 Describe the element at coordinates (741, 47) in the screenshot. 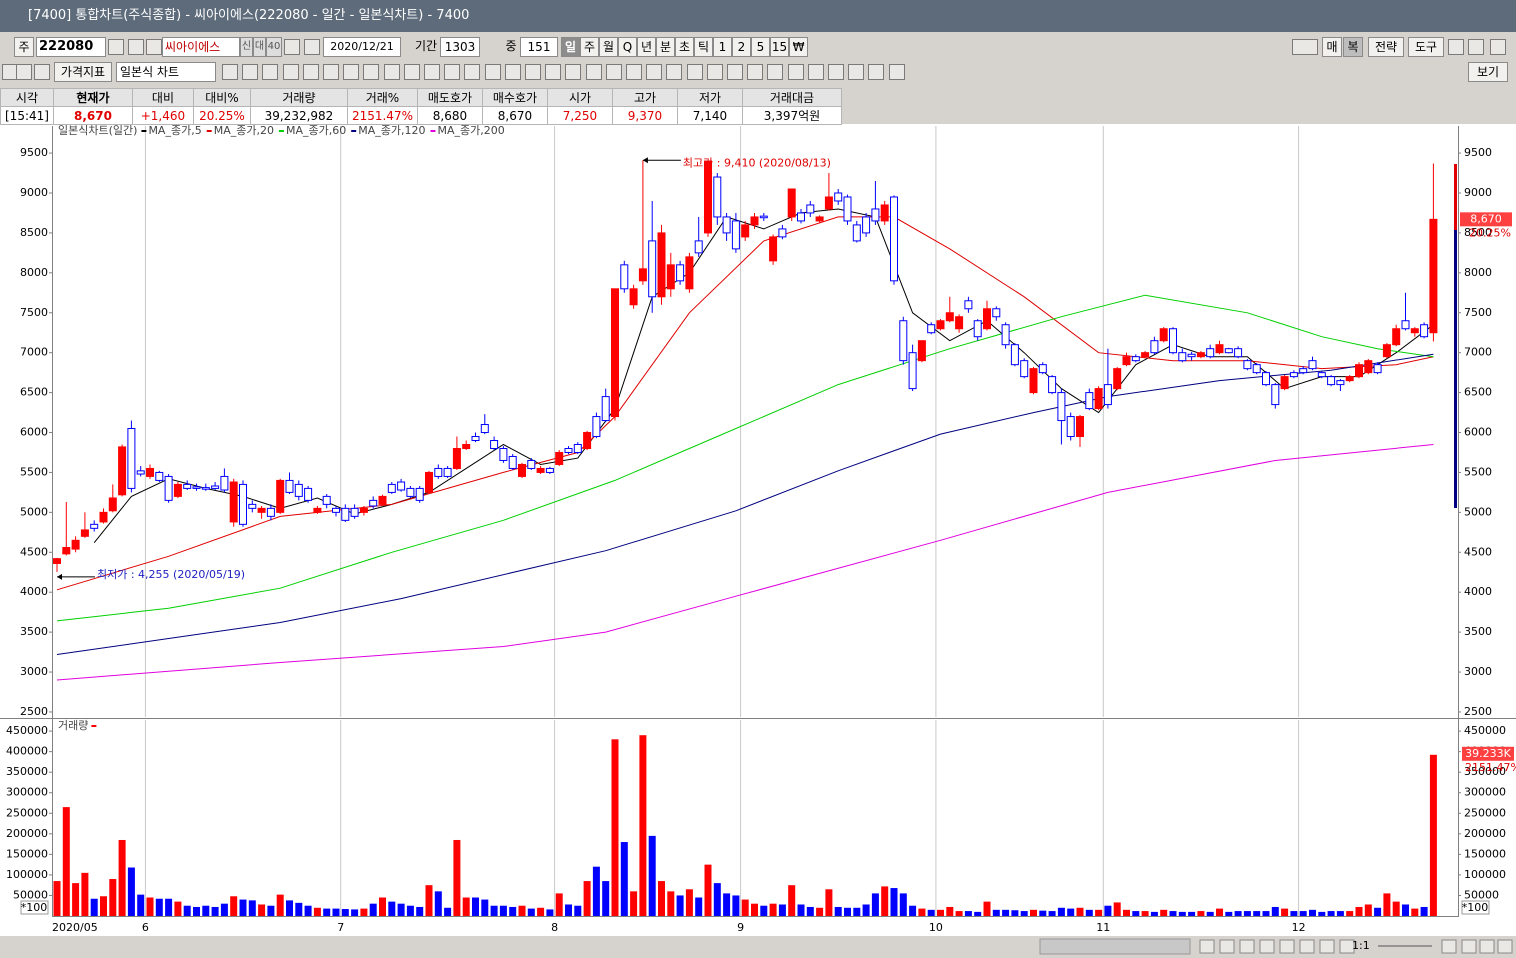

I see `interval-button: 2` at that location.